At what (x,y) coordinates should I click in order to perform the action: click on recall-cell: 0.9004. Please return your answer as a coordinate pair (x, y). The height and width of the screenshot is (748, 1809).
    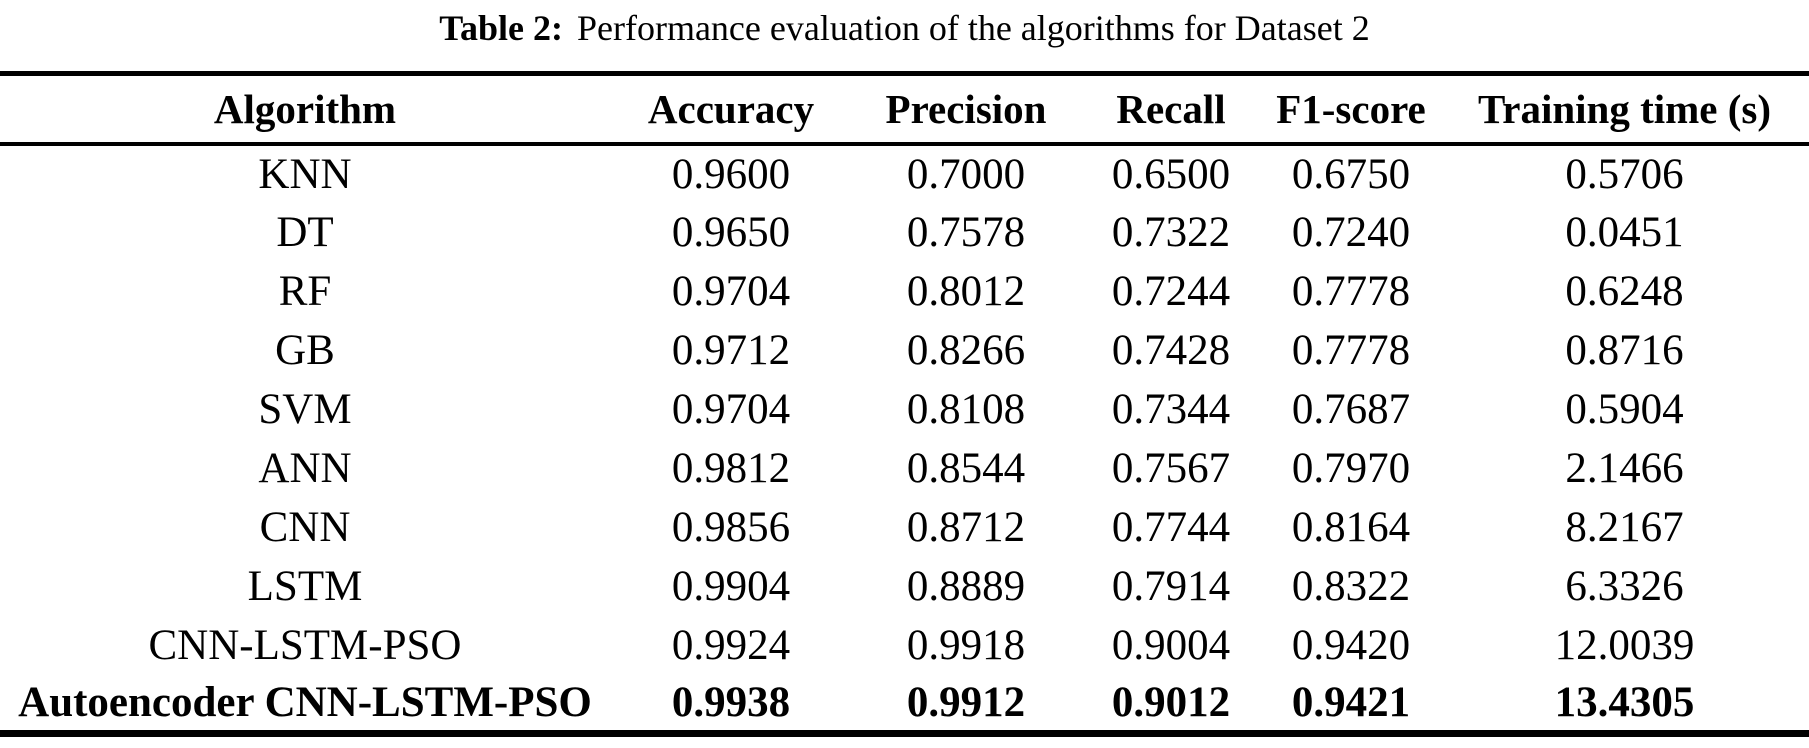
    Looking at the image, I should click on (1171, 645).